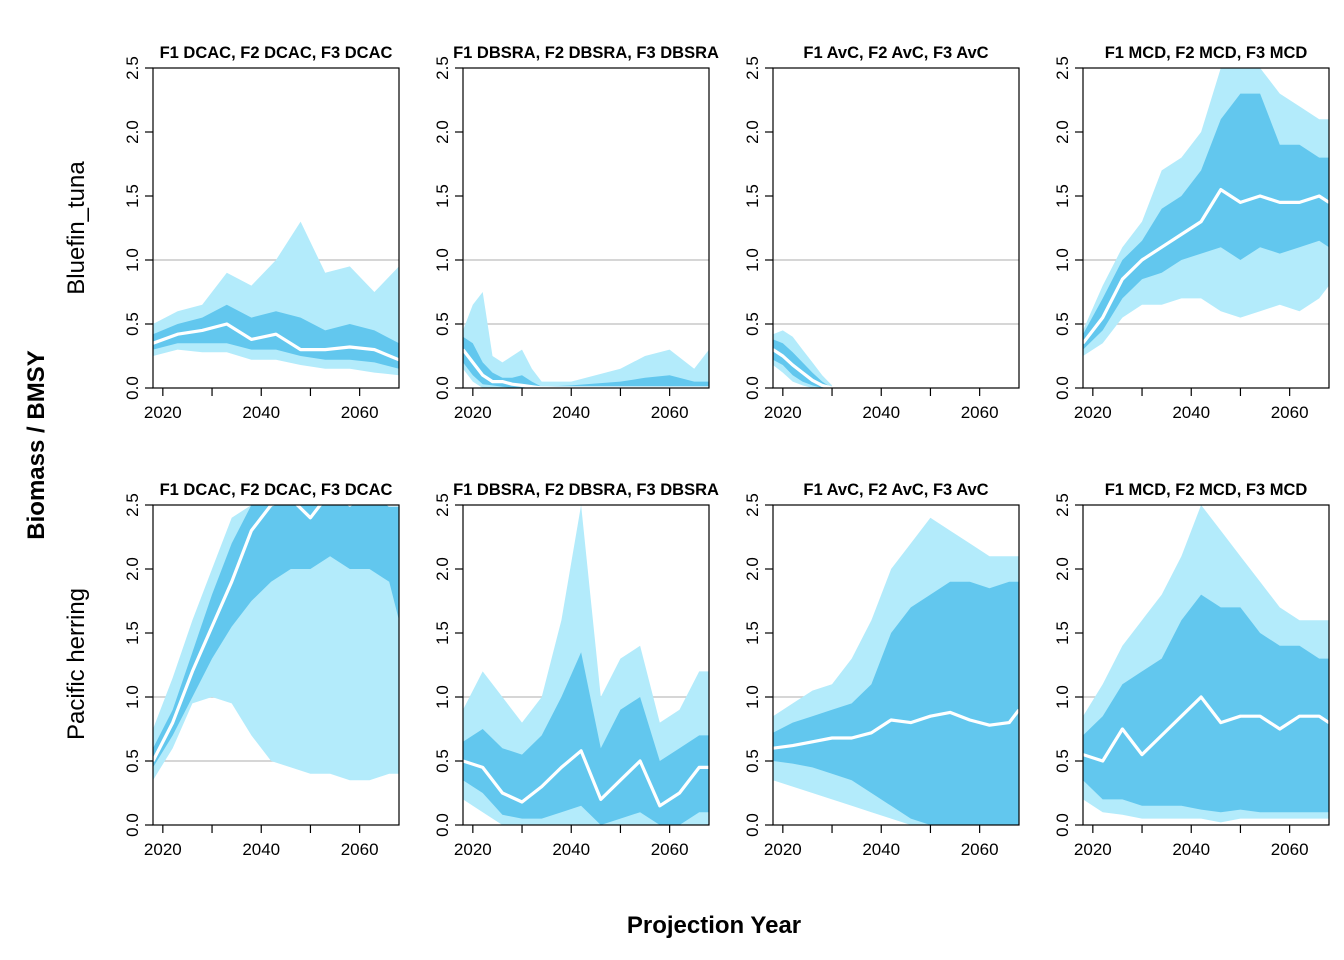  I want to click on global-xlabel: Projection Year, so click(714, 925).